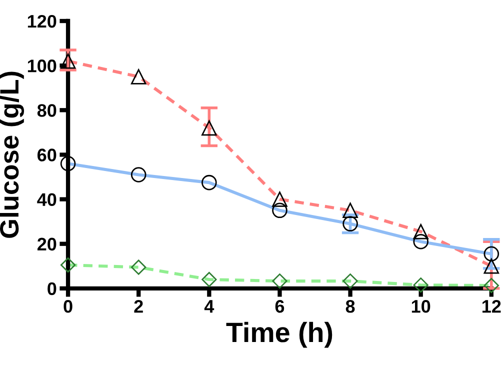 The width and height of the screenshot is (504, 382). I want to click on x-tick-label: 12, so click(491, 306).